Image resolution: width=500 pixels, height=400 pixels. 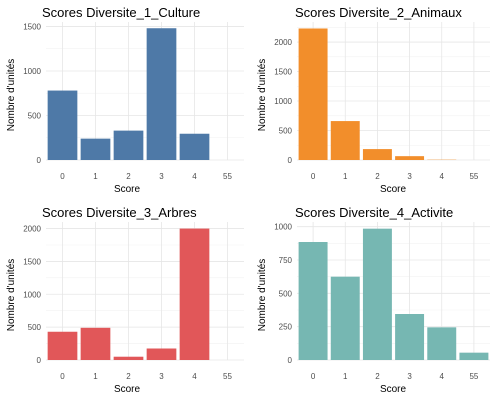 What do you see at coordinates (378, 12) in the screenshot?
I see `chart-title: Scores Diversite_2_Animaux` at bounding box center [378, 12].